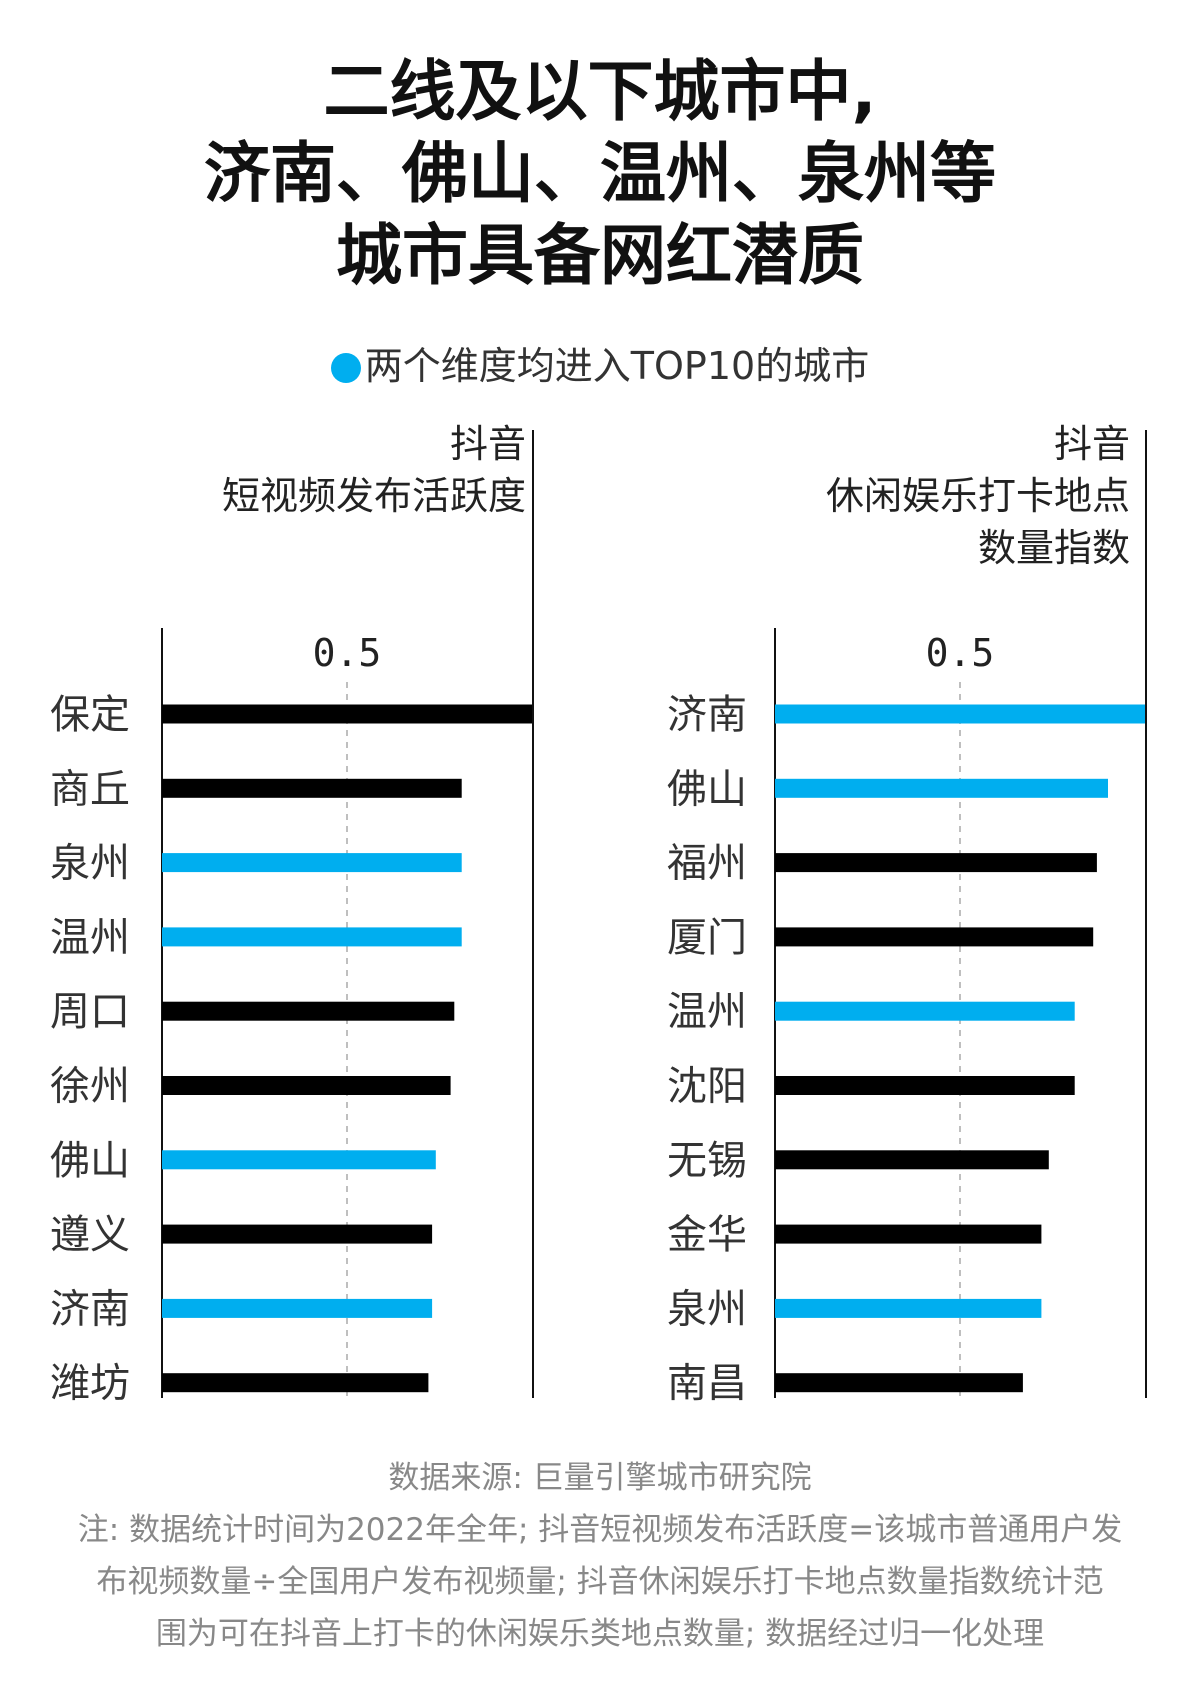 The height and width of the screenshot is (1704, 1200). What do you see at coordinates (90, 1384) in the screenshot?
I see `left-category-label-9: 潍坊` at bounding box center [90, 1384].